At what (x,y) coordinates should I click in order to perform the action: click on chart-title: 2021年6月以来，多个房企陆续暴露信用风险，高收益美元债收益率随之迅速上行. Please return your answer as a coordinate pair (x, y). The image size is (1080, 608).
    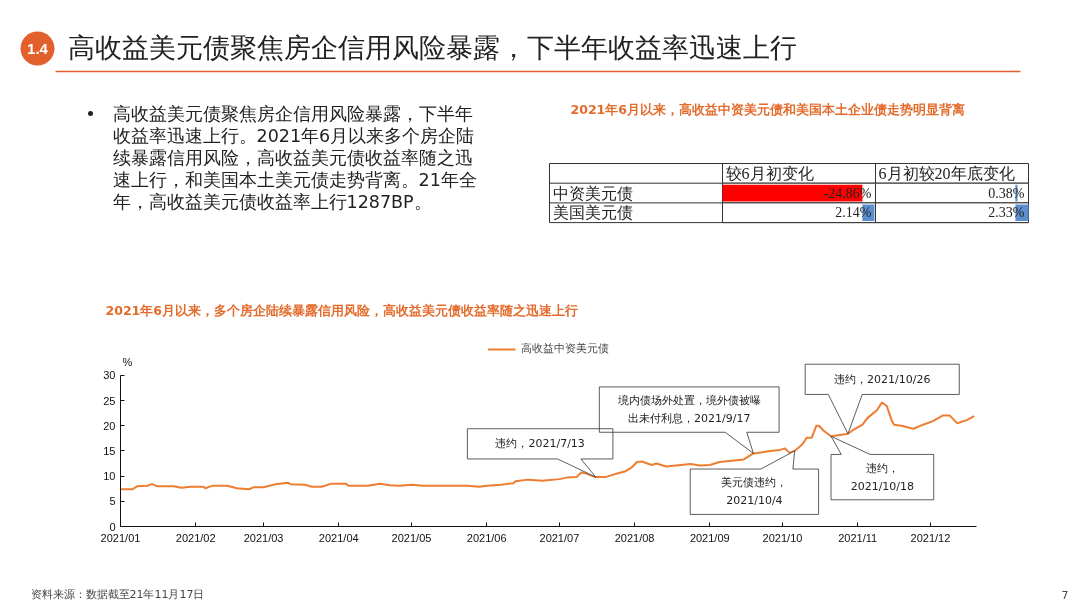
    Looking at the image, I should click on (341, 310).